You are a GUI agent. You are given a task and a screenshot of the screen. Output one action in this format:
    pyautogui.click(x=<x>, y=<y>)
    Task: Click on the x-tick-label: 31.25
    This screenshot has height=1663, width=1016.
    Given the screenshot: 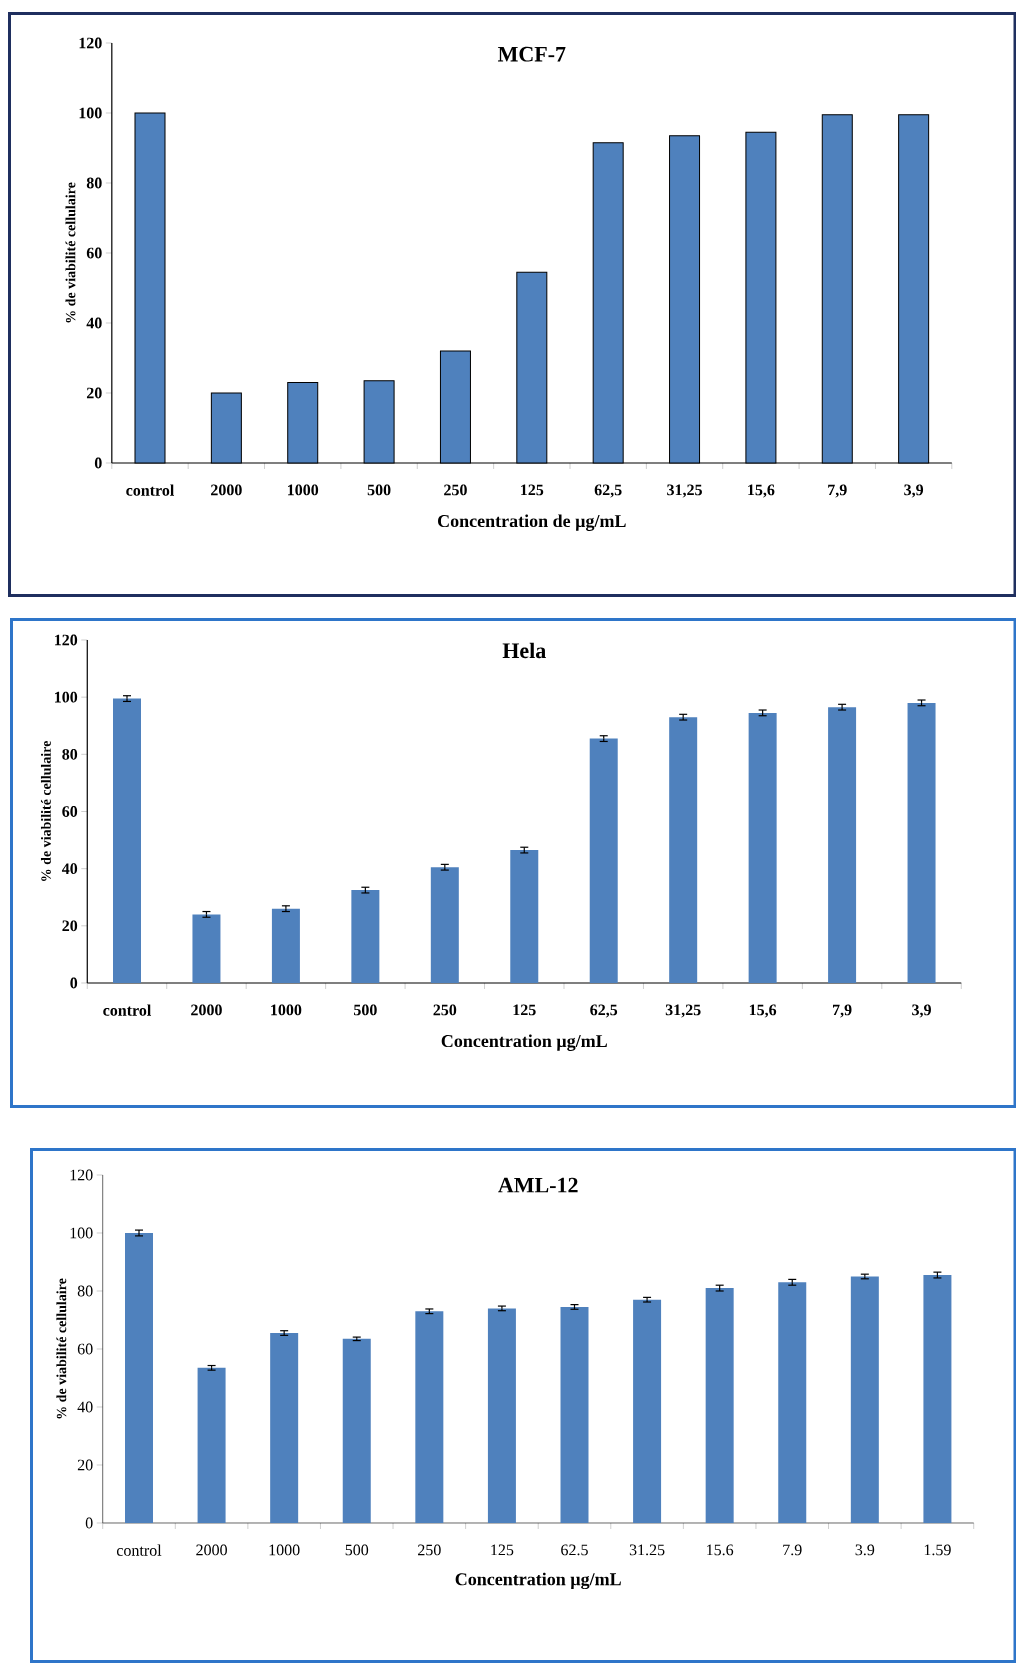 What is the action you would take?
    pyautogui.click(x=647, y=1550)
    